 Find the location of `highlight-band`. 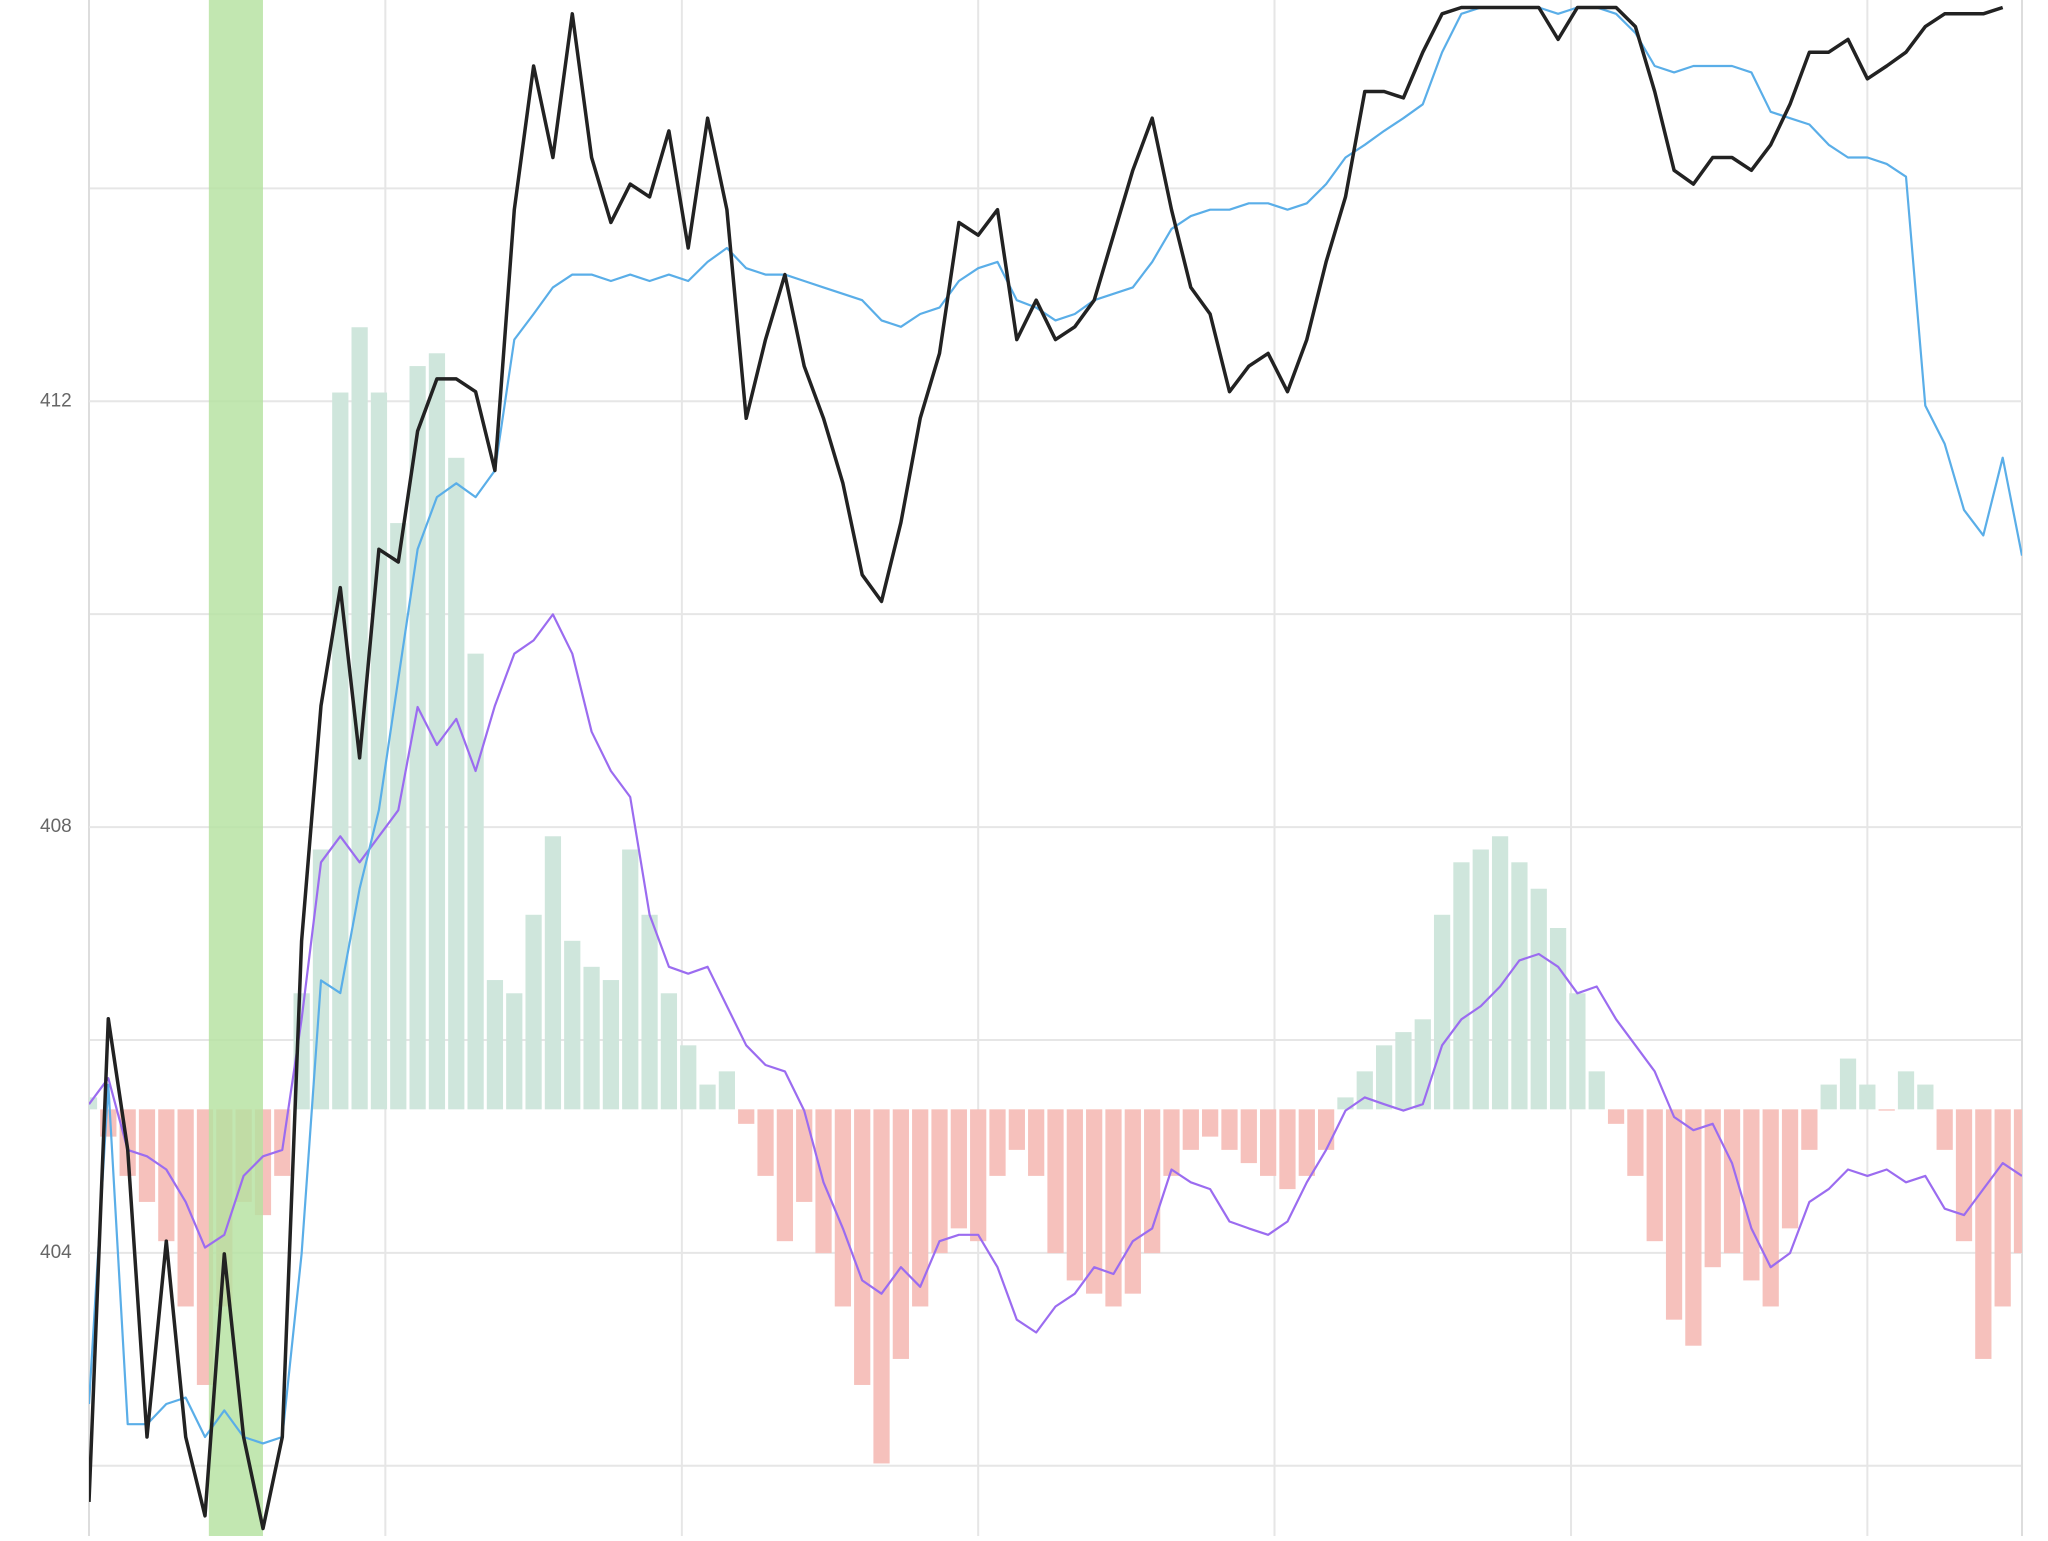

highlight-band is located at coordinates (235, 768).